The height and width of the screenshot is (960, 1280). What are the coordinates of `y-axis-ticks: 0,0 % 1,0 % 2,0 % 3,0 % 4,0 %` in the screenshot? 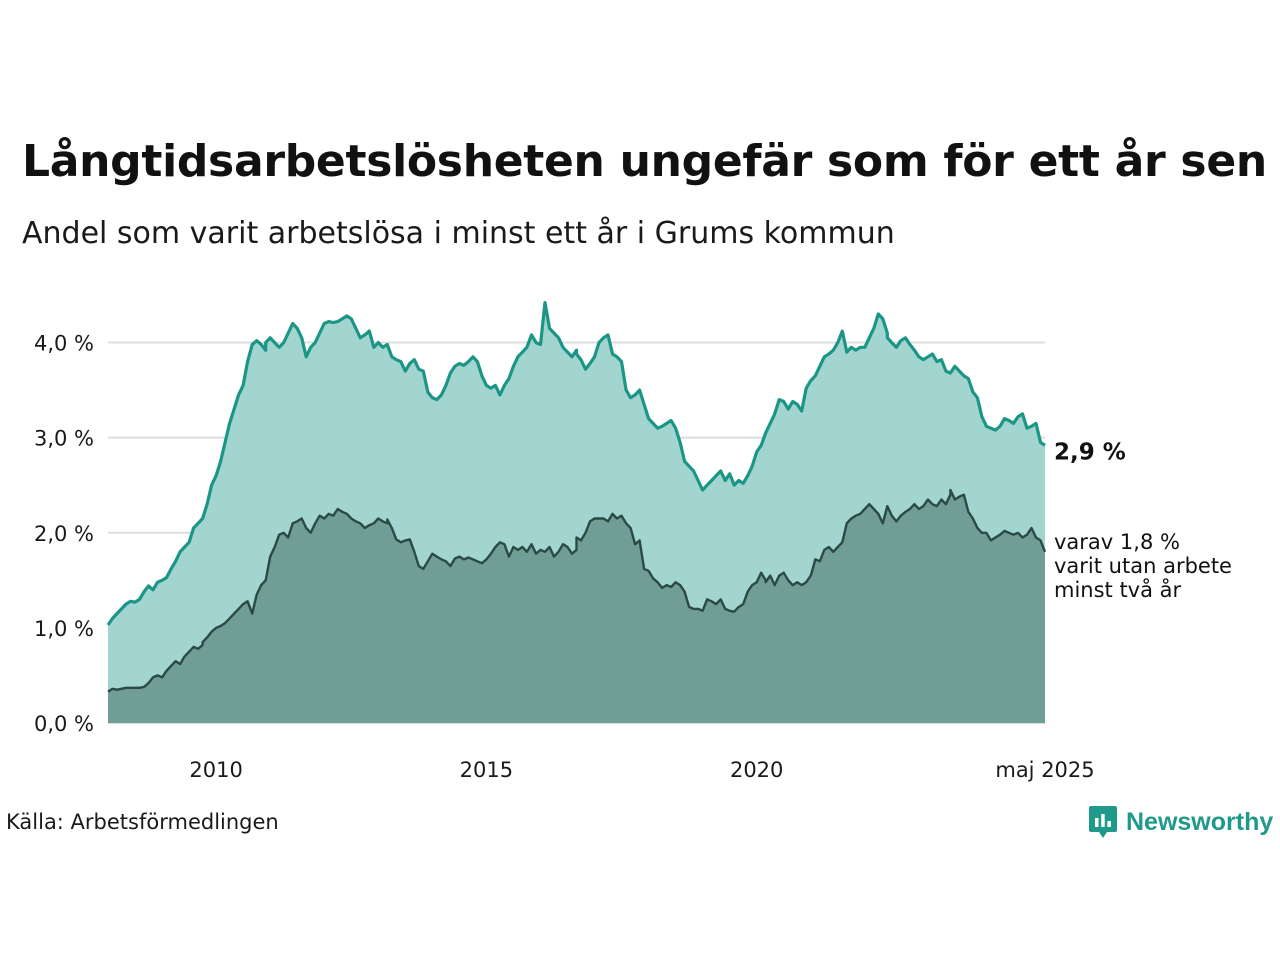 It's located at (64, 534).